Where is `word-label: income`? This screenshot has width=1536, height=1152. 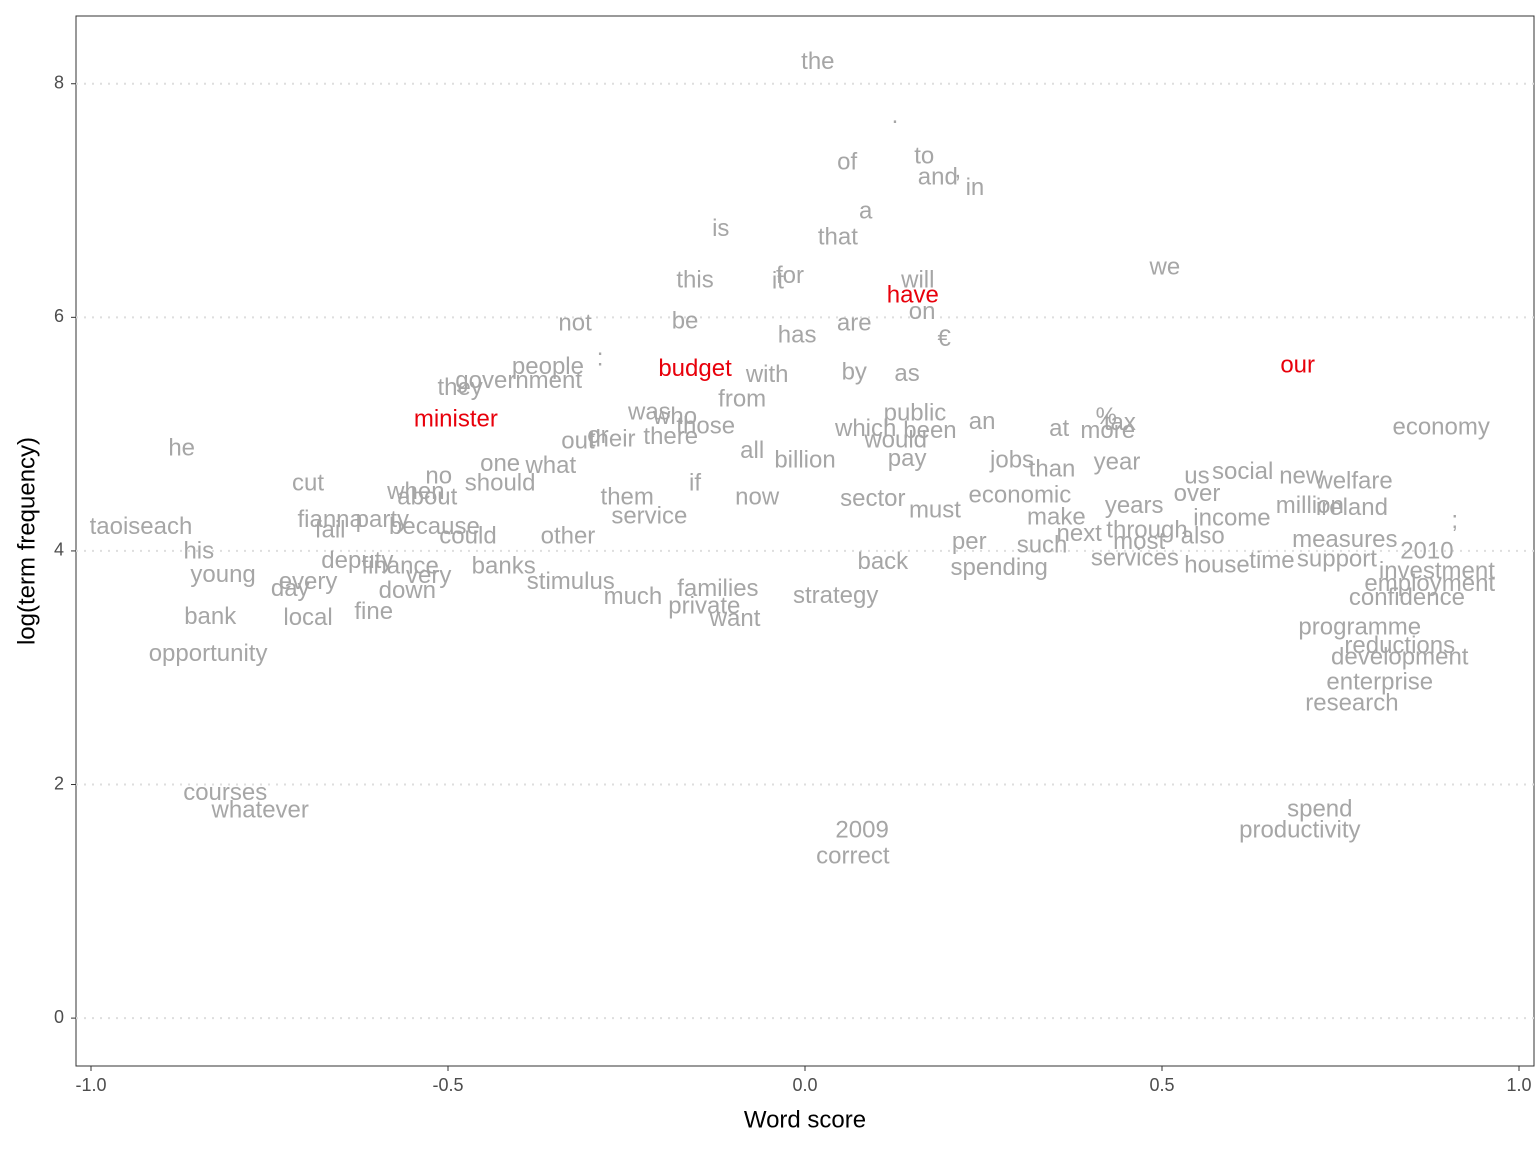
word-label: income is located at coordinates (1231, 518).